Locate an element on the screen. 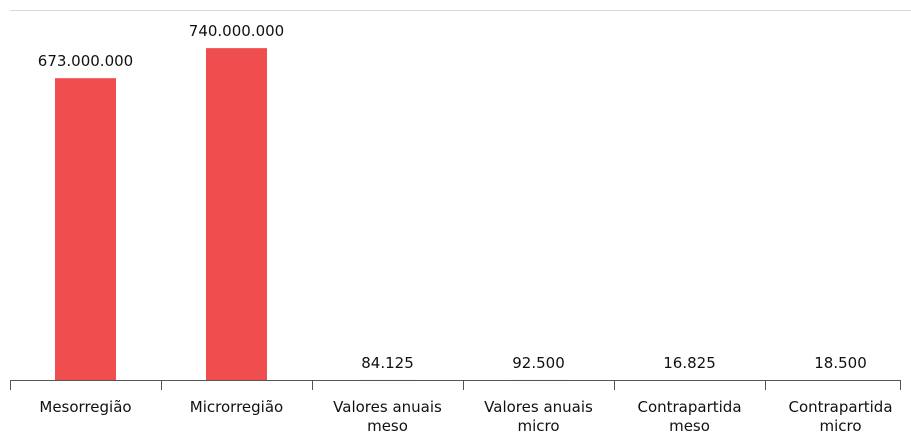  x-tick-label: Contrapartida micro is located at coordinates (840, 416).